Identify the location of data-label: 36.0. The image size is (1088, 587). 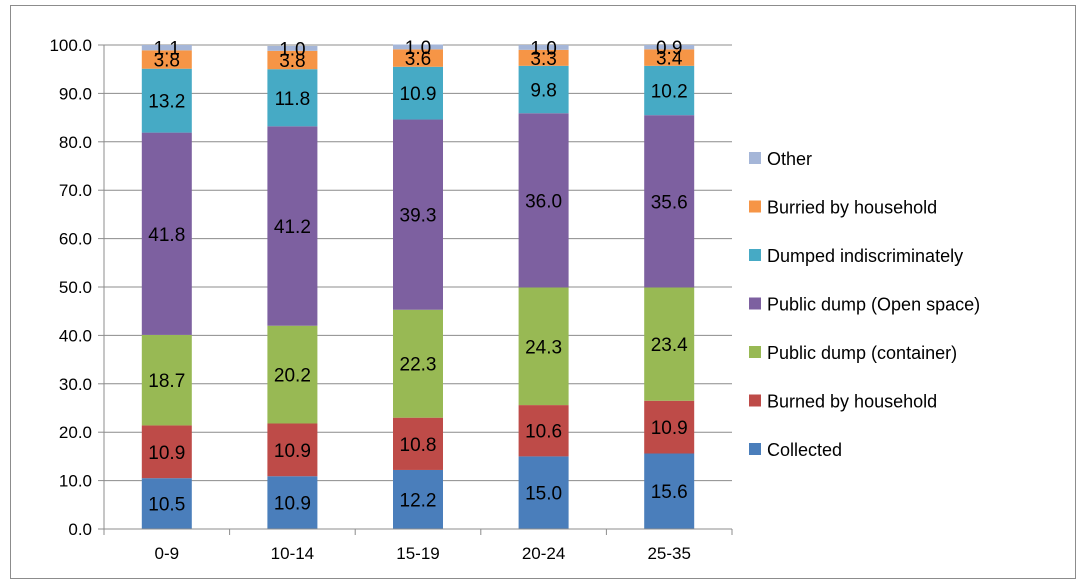
(543, 201).